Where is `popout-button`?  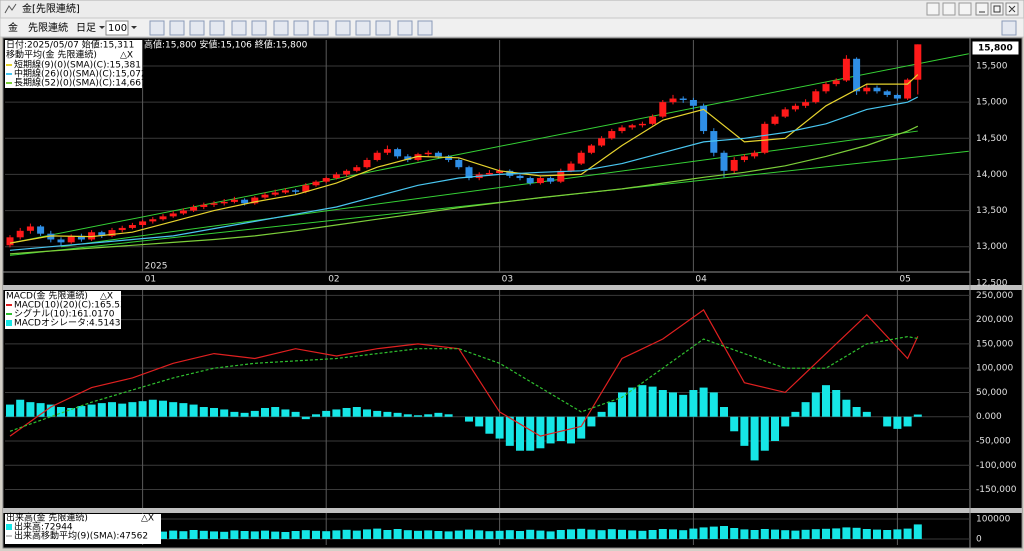 popout-button is located at coordinates (965, 9).